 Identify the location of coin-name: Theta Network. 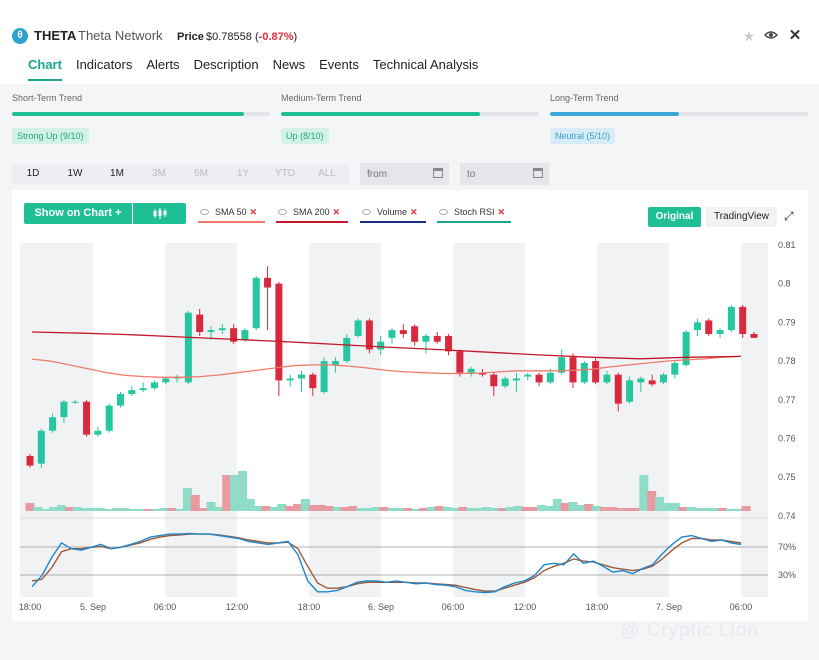
(120, 35).